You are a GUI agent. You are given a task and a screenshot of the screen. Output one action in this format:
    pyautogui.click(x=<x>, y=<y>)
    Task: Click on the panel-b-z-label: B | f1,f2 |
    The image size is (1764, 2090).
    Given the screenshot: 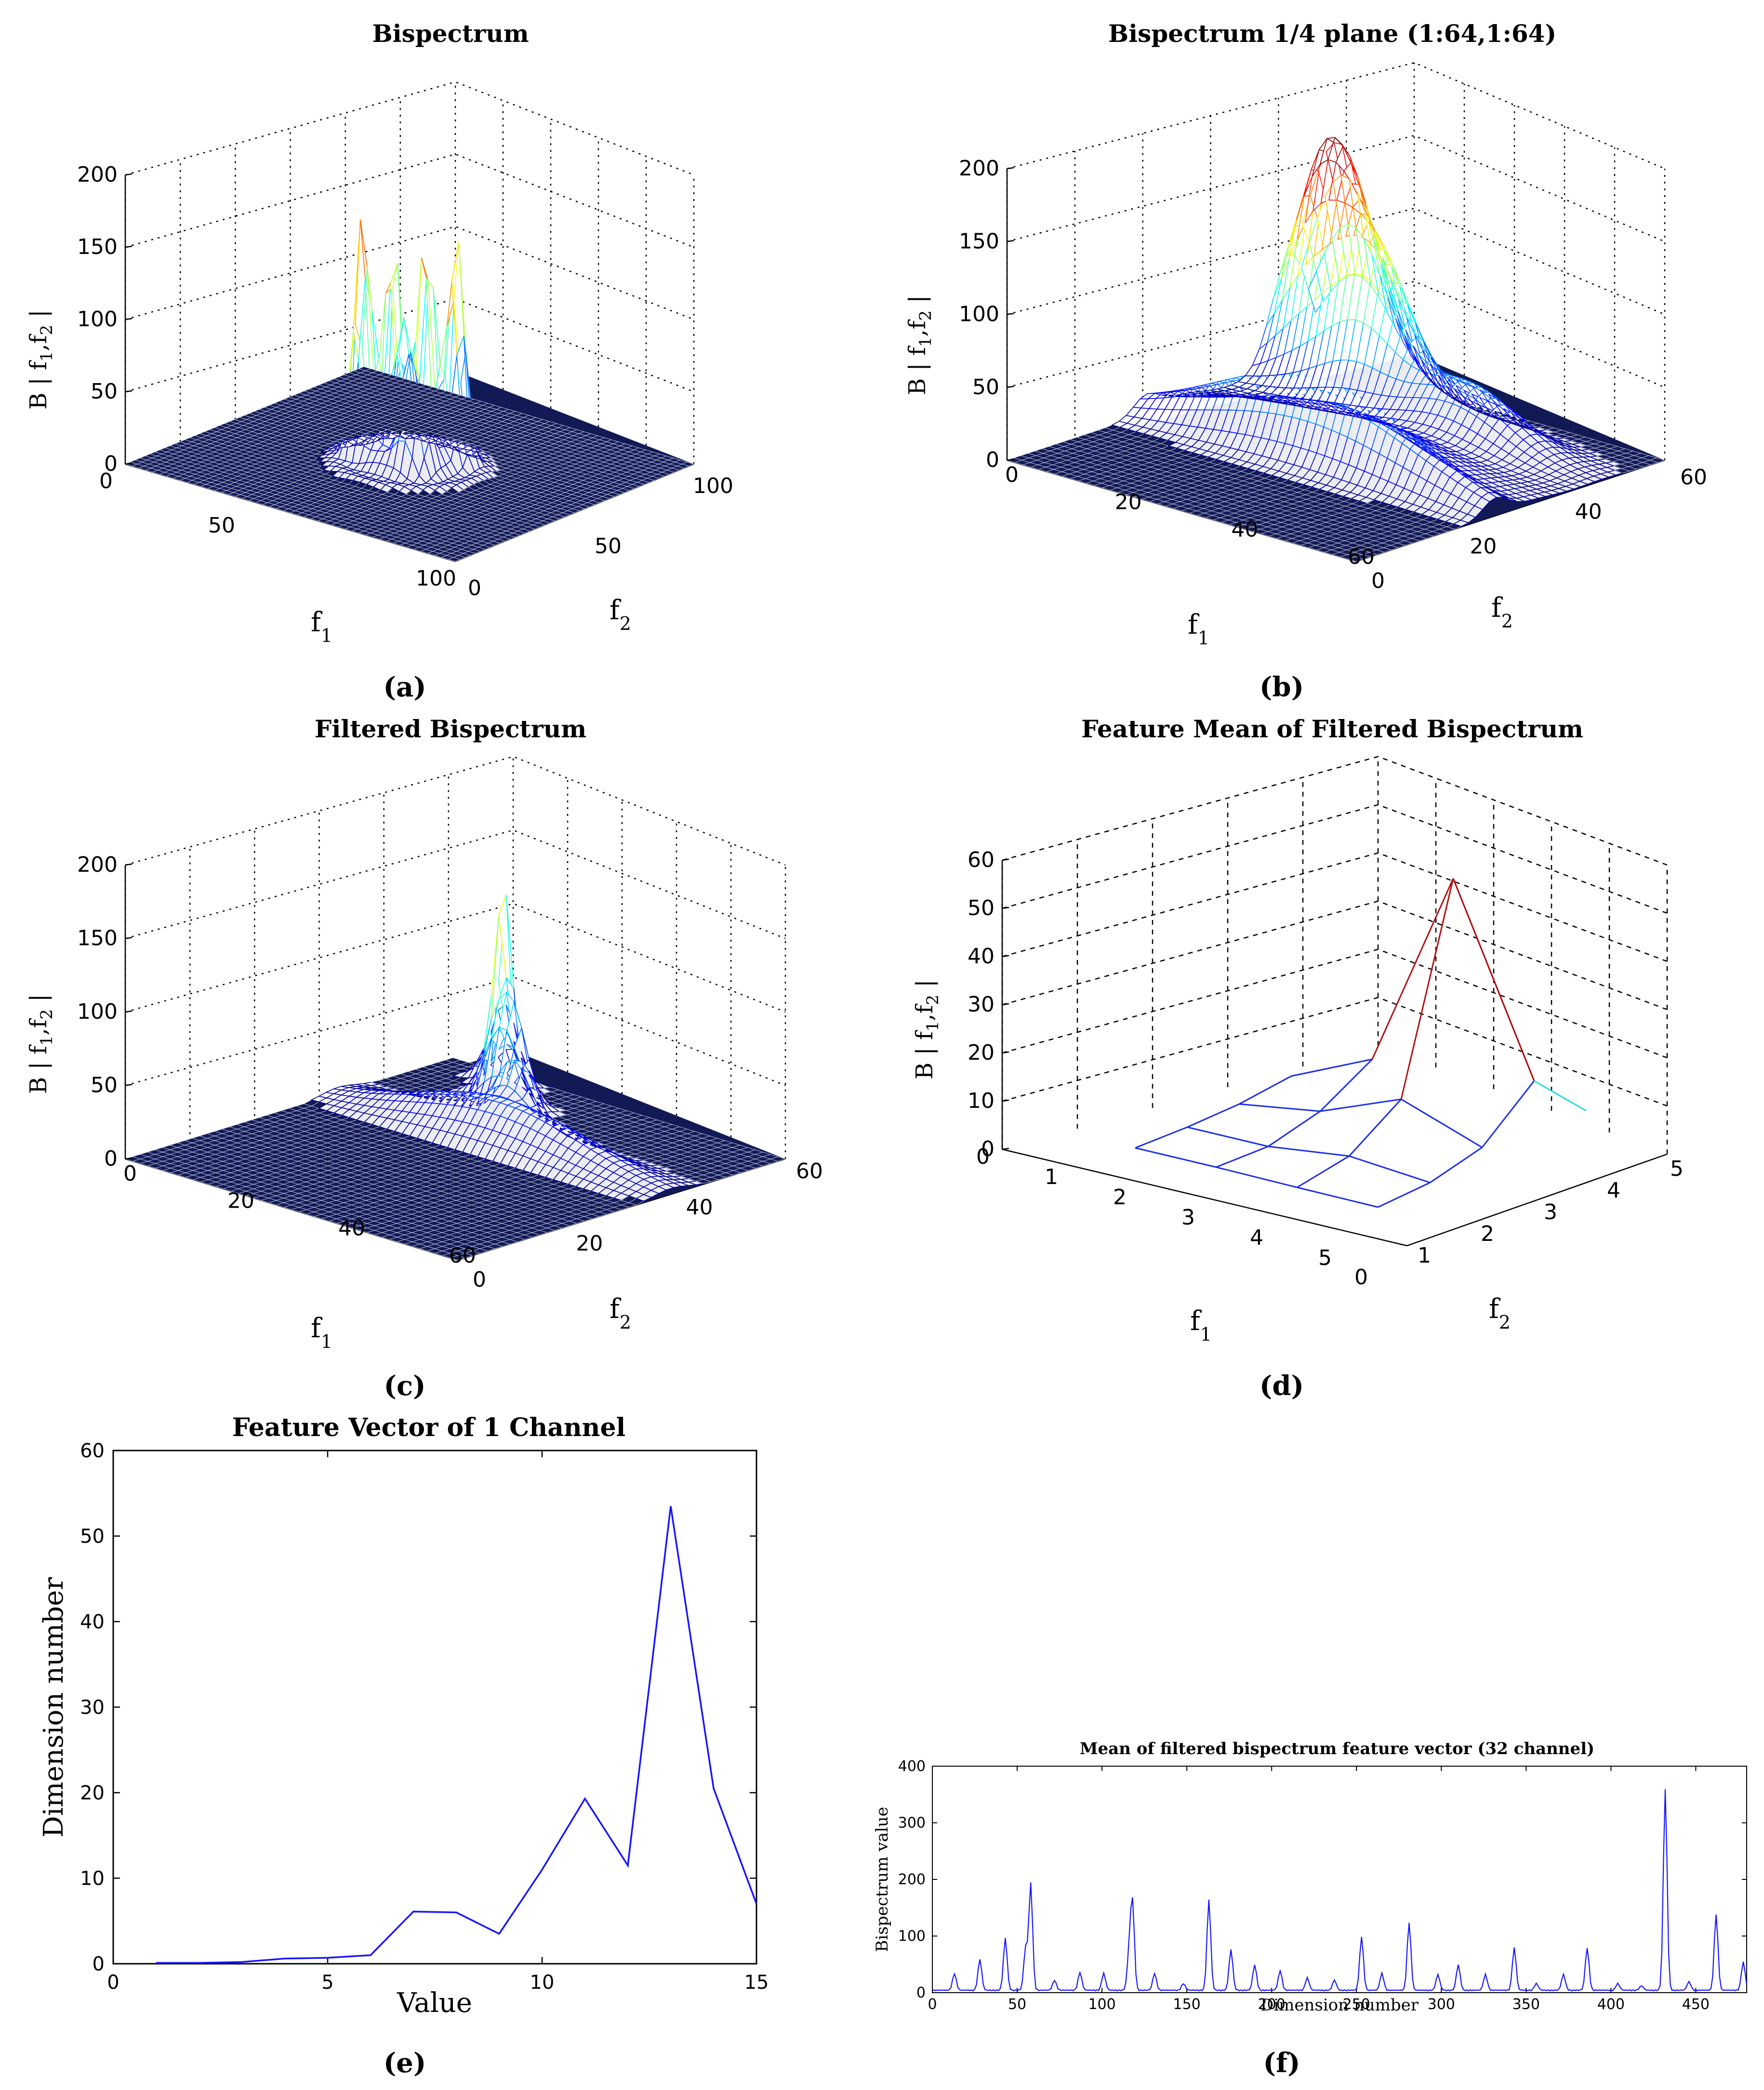 What is the action you would take?
    pyautogui.click(x=920, y=345)
    